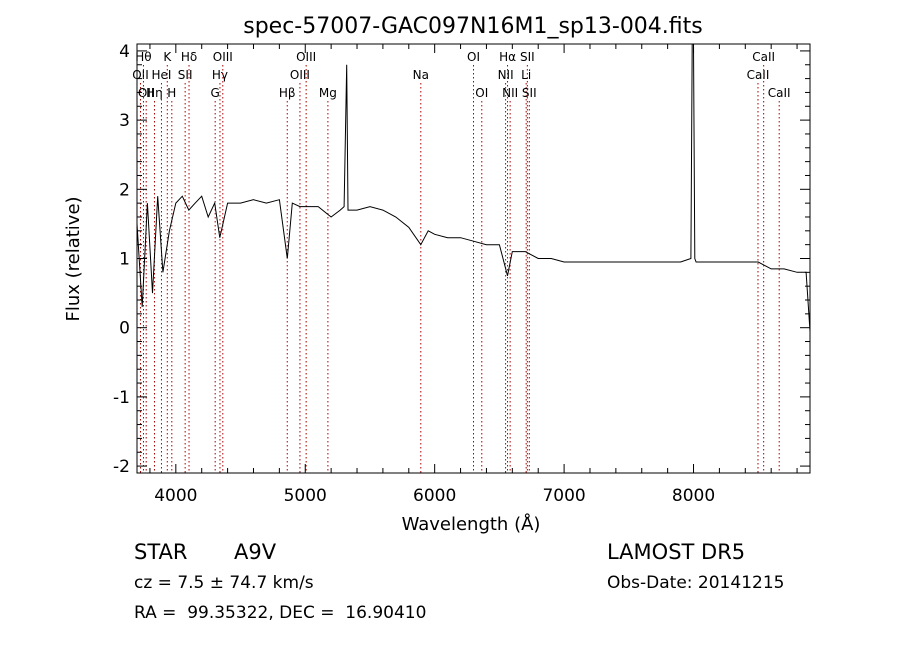  I want to click on line-label-13: OIII, so click(300, 75).